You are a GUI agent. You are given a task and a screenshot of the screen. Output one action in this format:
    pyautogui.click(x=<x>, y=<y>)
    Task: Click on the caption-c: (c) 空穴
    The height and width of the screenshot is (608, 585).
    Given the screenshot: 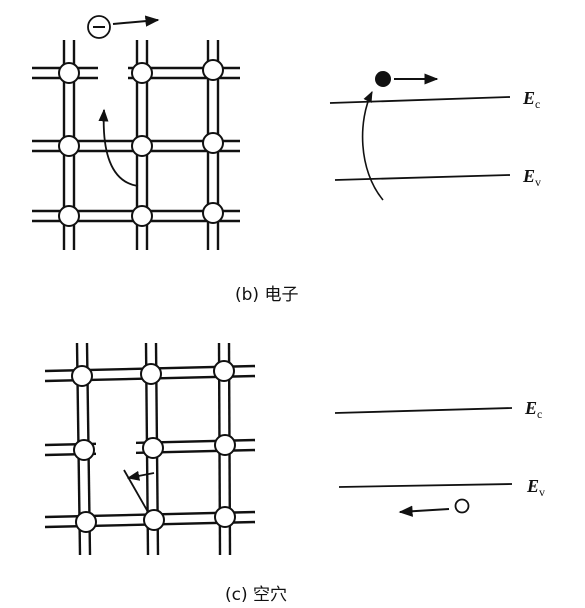 What is the action you would take?
    pyautogui.click(x=256, y=595)
    